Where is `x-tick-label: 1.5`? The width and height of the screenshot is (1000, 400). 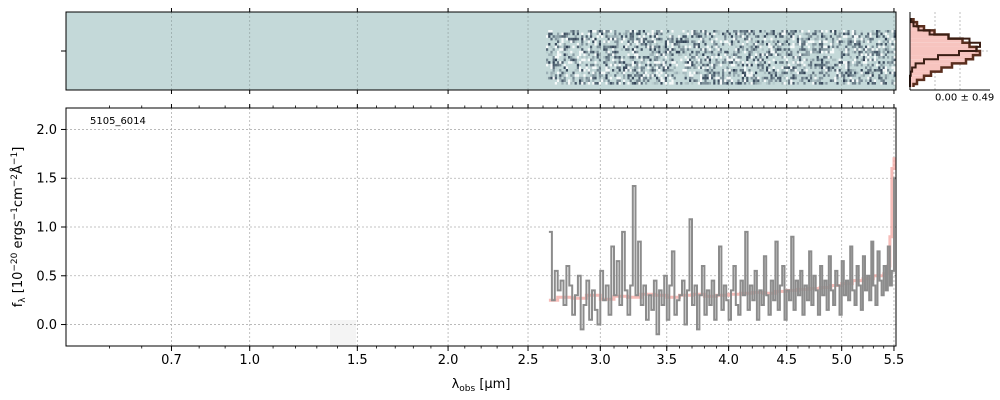 x-tick-label: 1.5 is located at coordinates (357, 360).